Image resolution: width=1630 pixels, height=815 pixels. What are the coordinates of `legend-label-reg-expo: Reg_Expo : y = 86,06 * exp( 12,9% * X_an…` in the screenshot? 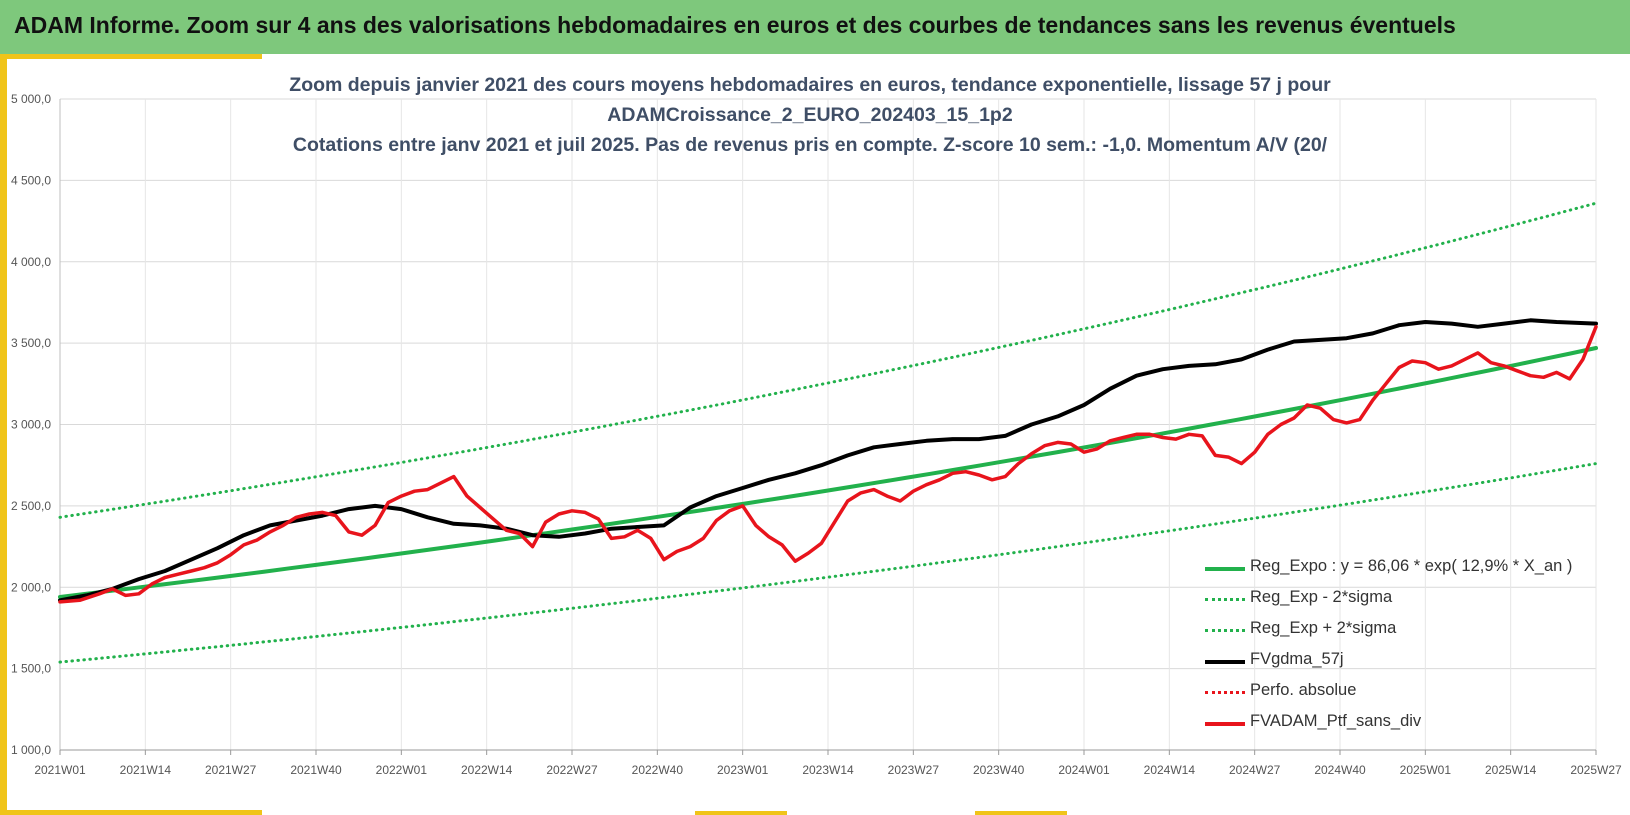 It's located at (1411, 566).